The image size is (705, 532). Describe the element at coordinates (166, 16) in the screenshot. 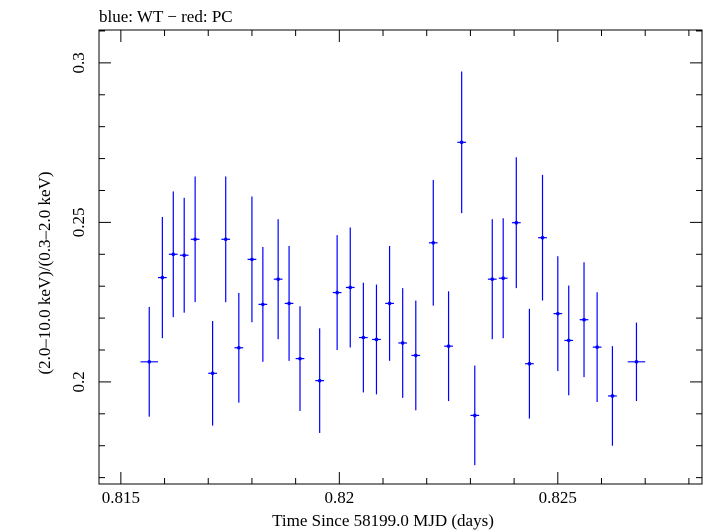

I see `chart-title: blue: WT − red: PC` at that location.